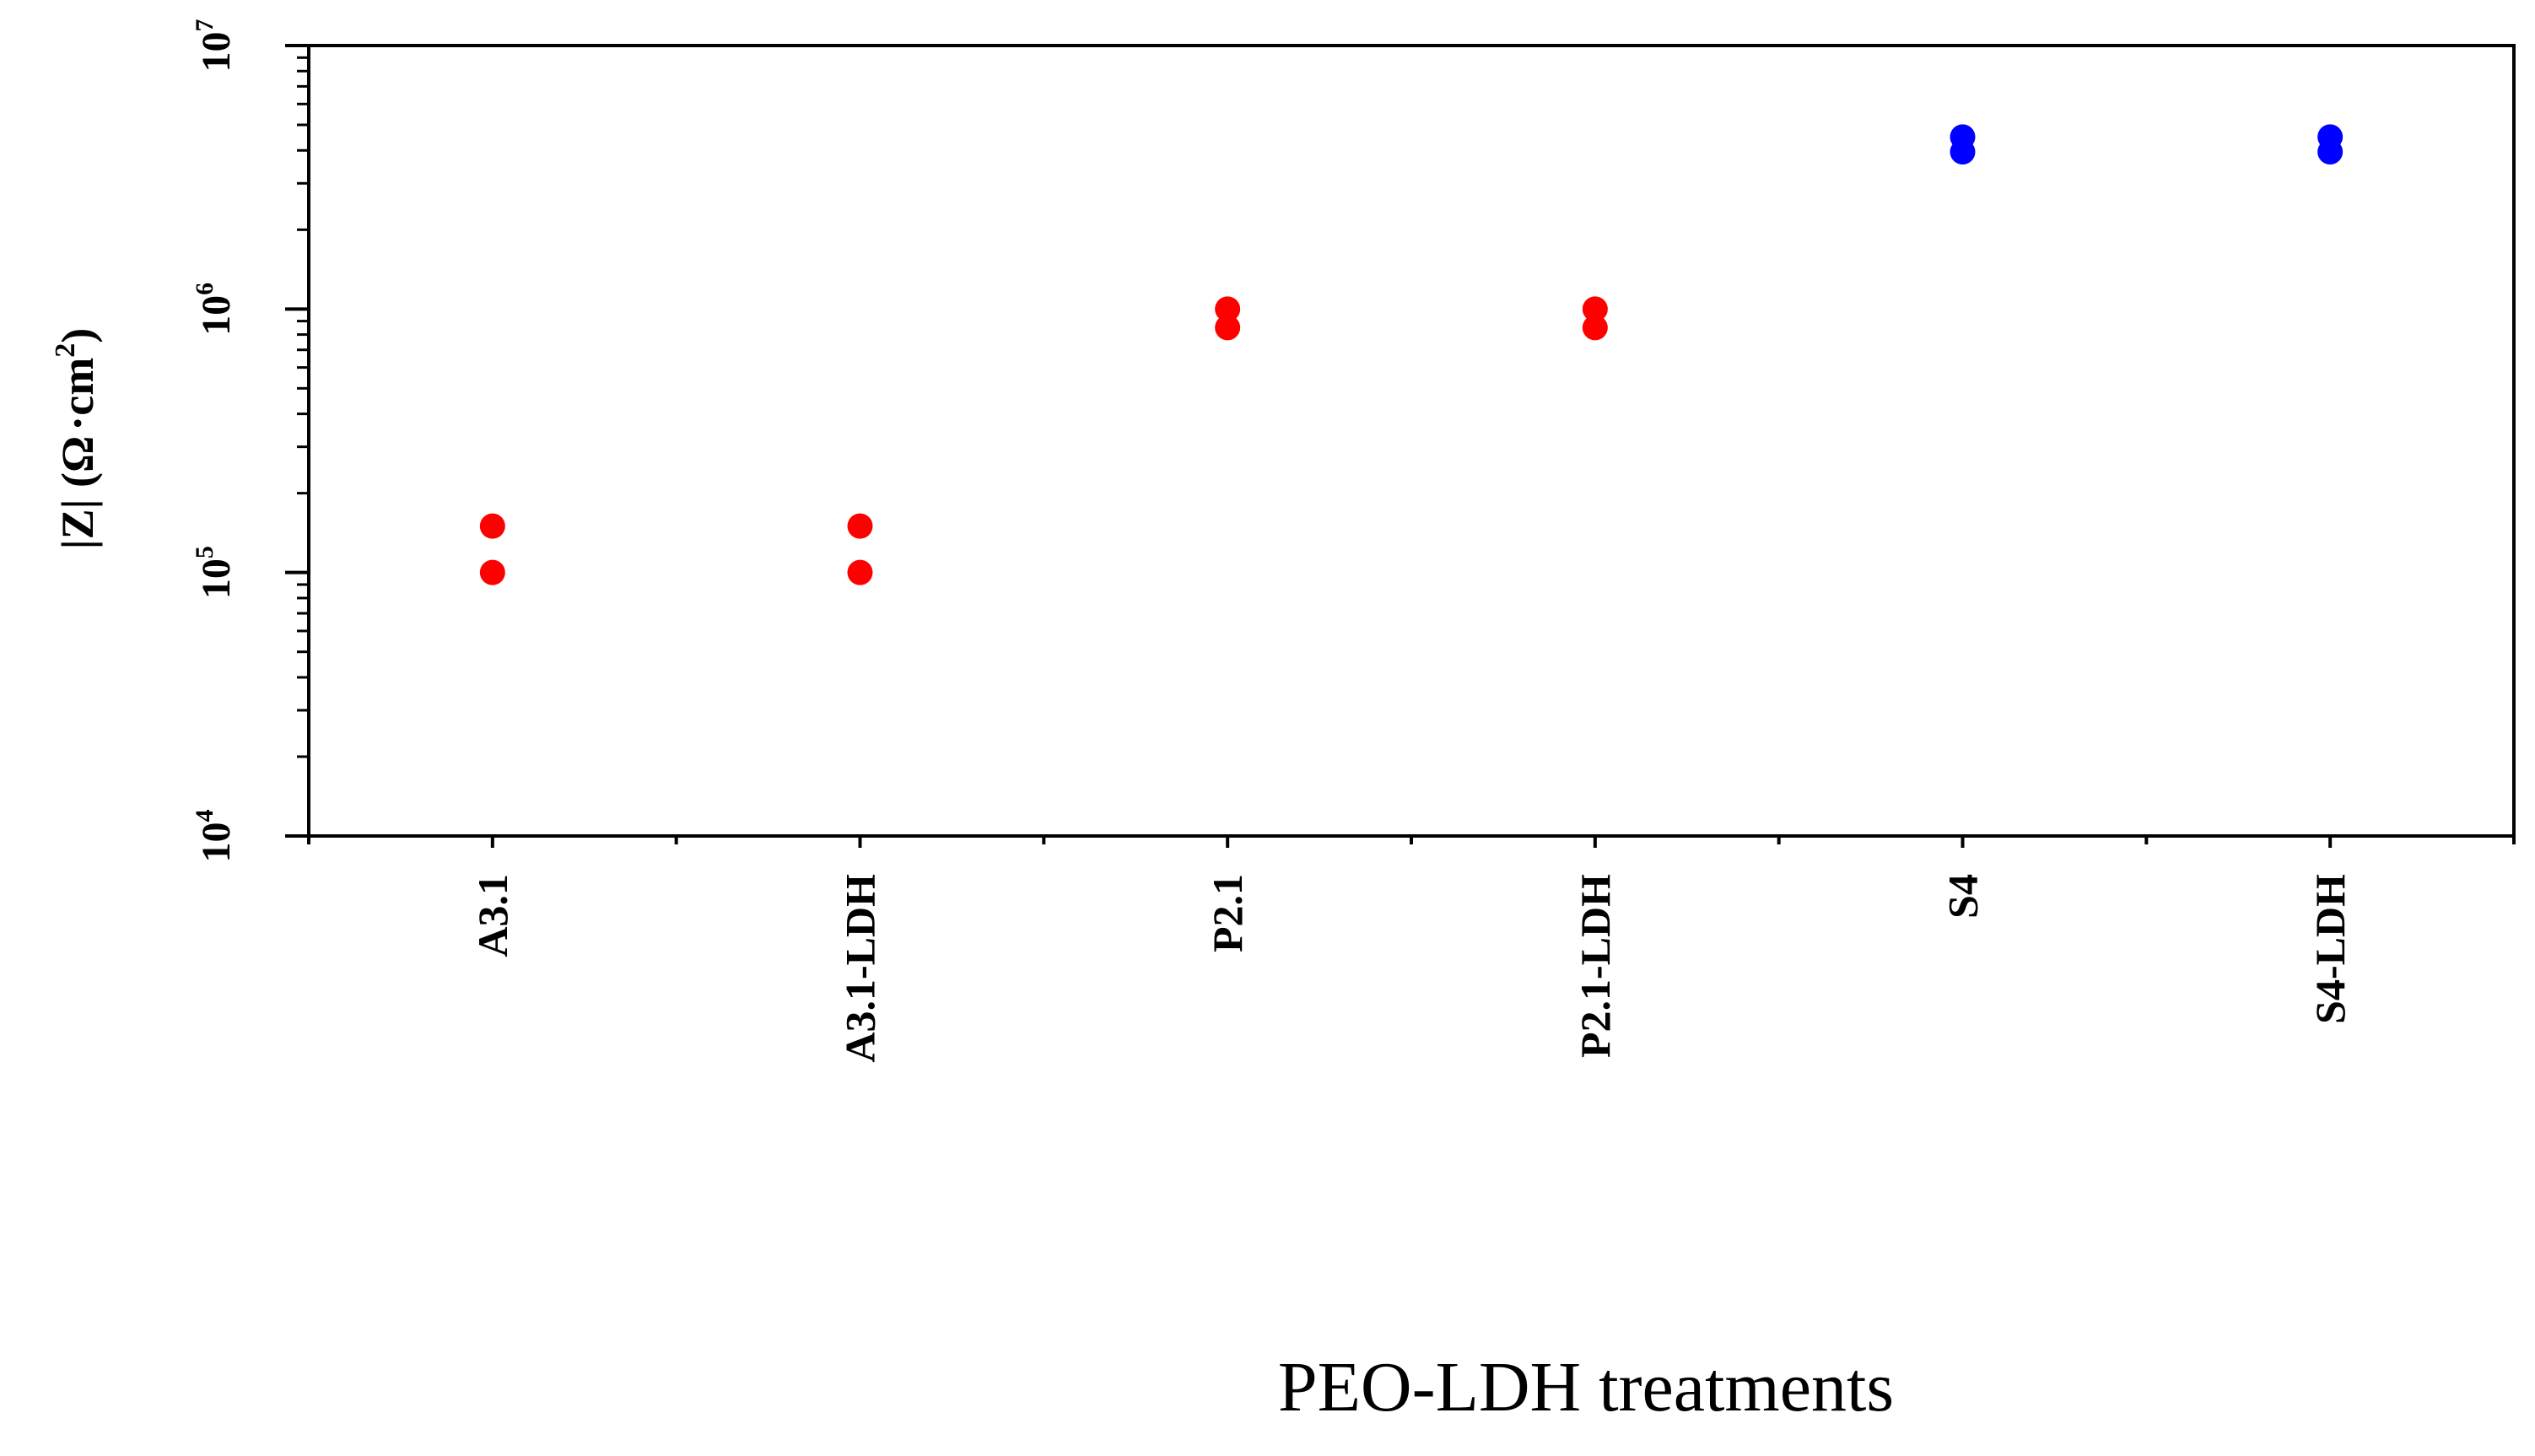 The height and width of the screenshot is (1456, 2535). What do you see at coordinates (1595, 966) in the screenshot?
I see `x-tick-label: P2.1-LDH` at bounding box center [1595, 966].